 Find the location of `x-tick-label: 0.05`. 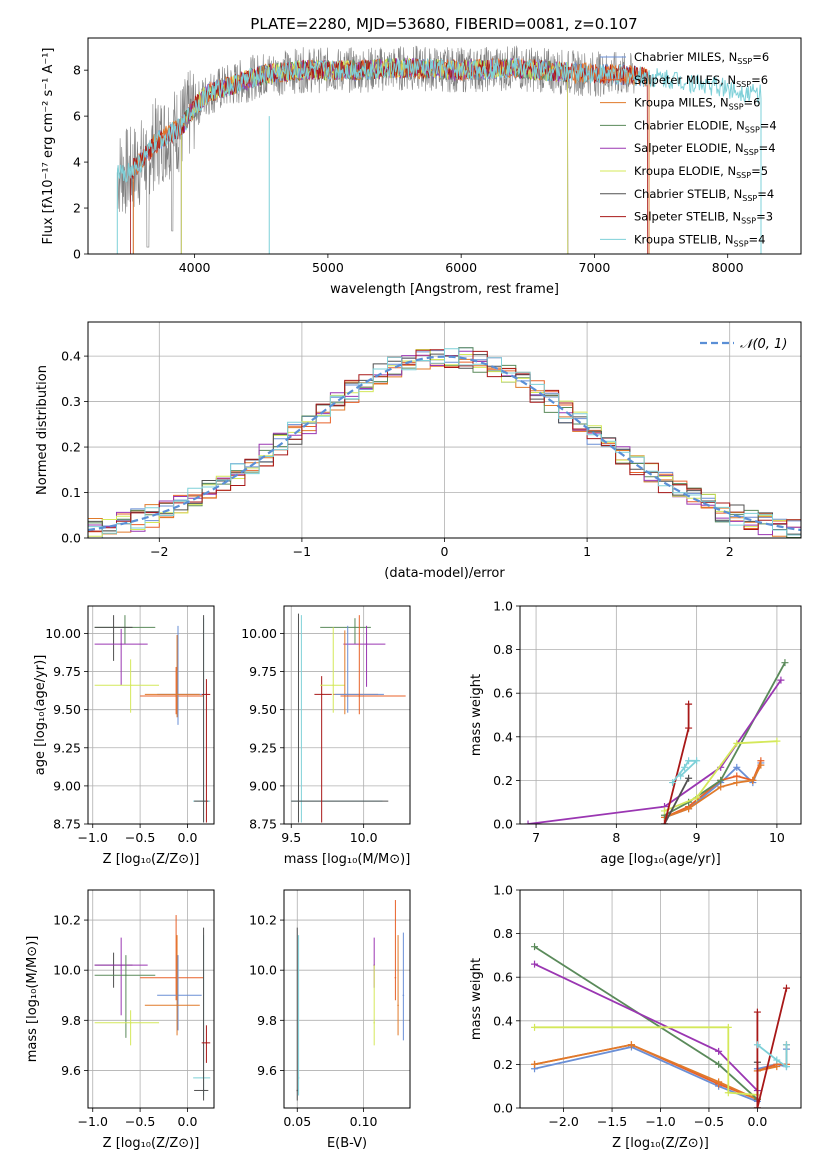

x-tick-label: 0.05 is located at coordinates (297, 1121).